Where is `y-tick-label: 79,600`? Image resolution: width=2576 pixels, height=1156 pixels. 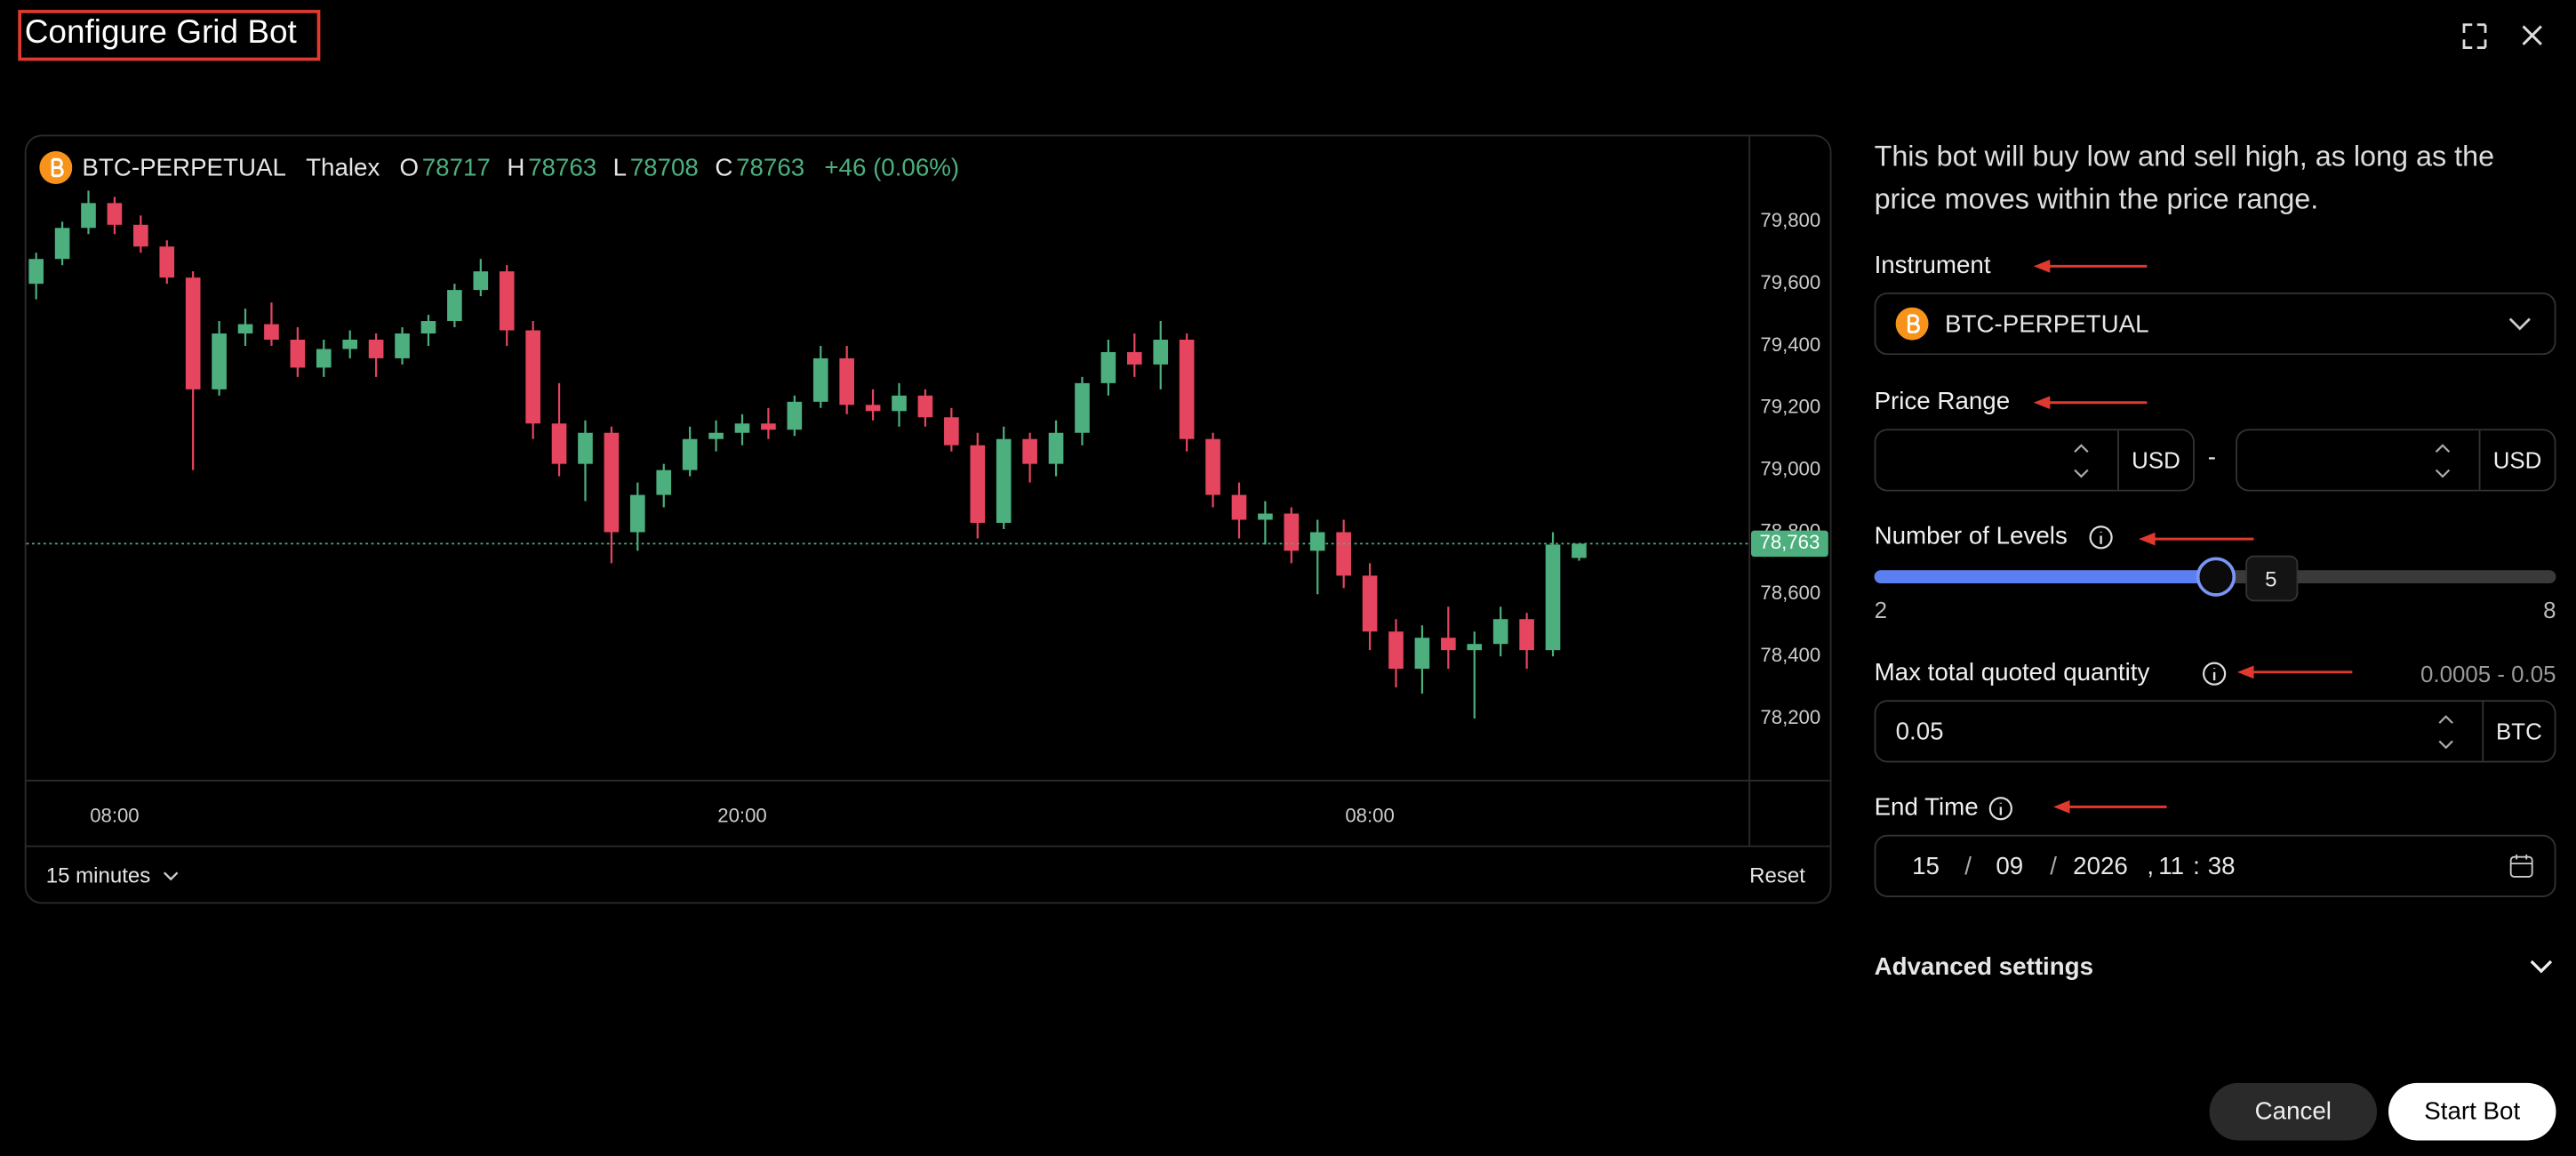
y-tick-label: 79,600 is located at coordinates (1790, 282).